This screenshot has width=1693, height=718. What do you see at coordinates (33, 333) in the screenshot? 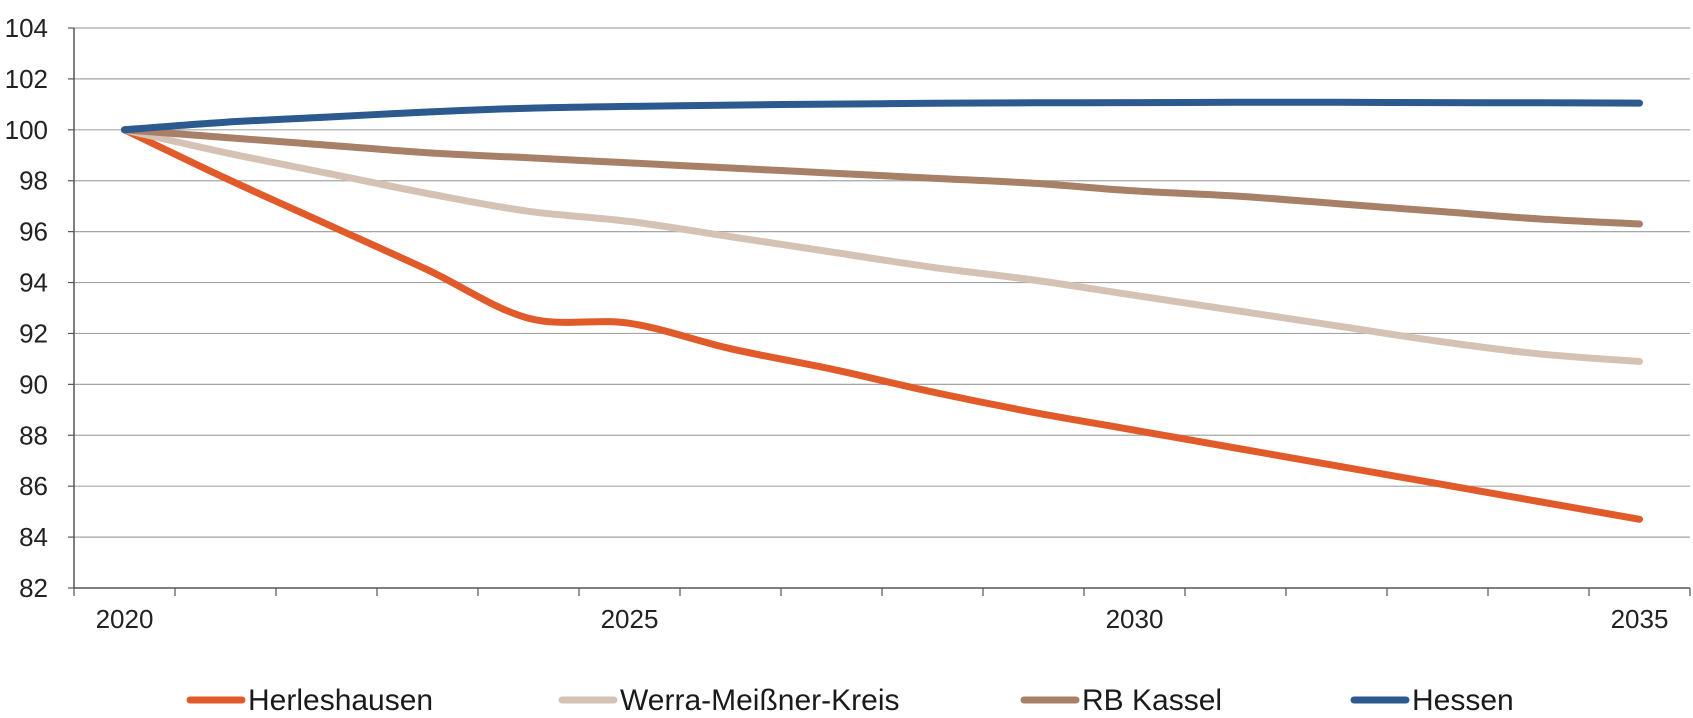
I see `y-tick-label: 92` at bounding box center [33, 333].